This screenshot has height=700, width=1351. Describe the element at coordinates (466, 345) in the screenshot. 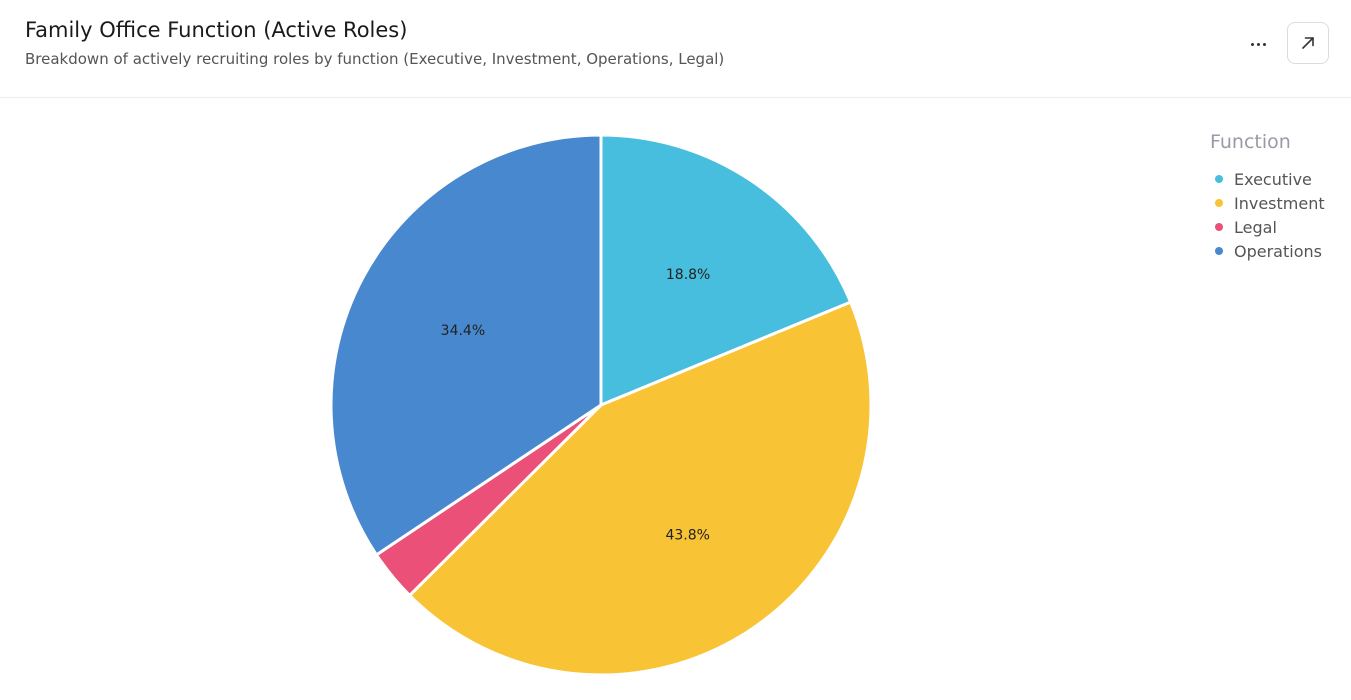

I see `pie-slice-operations` at that location.